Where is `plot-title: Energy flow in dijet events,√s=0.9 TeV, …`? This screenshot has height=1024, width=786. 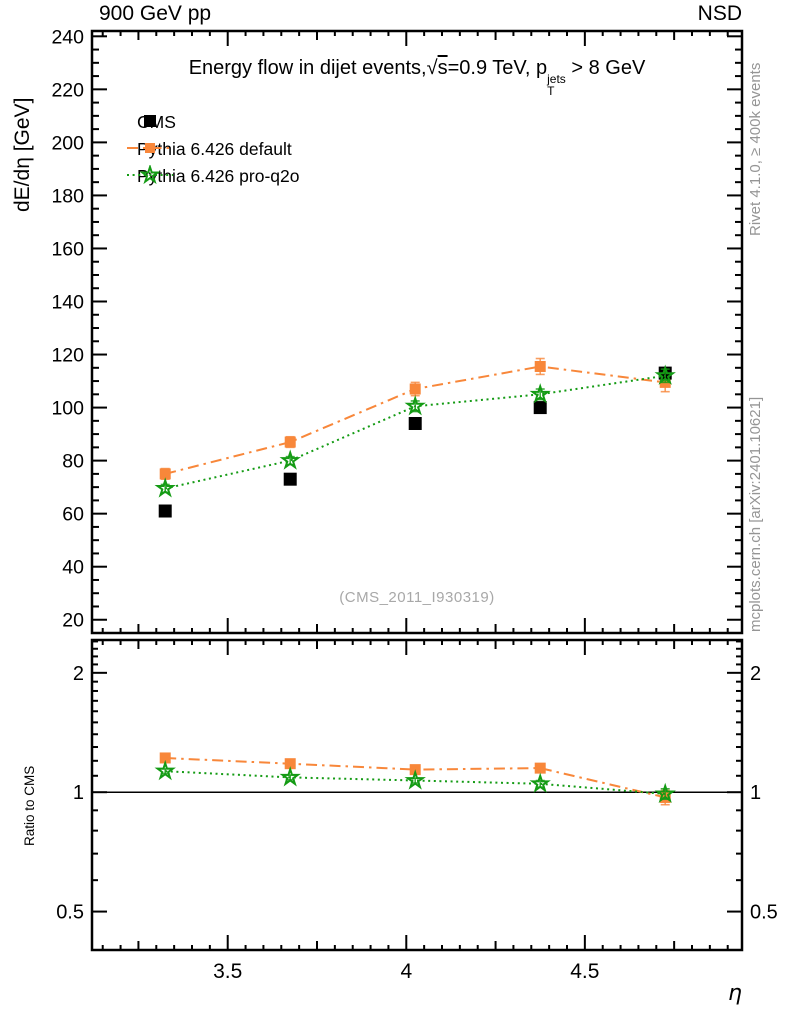
plot-title: Energy flow in dijet events,√s=0.9 TeV, … is located at coordinates (417, 77).